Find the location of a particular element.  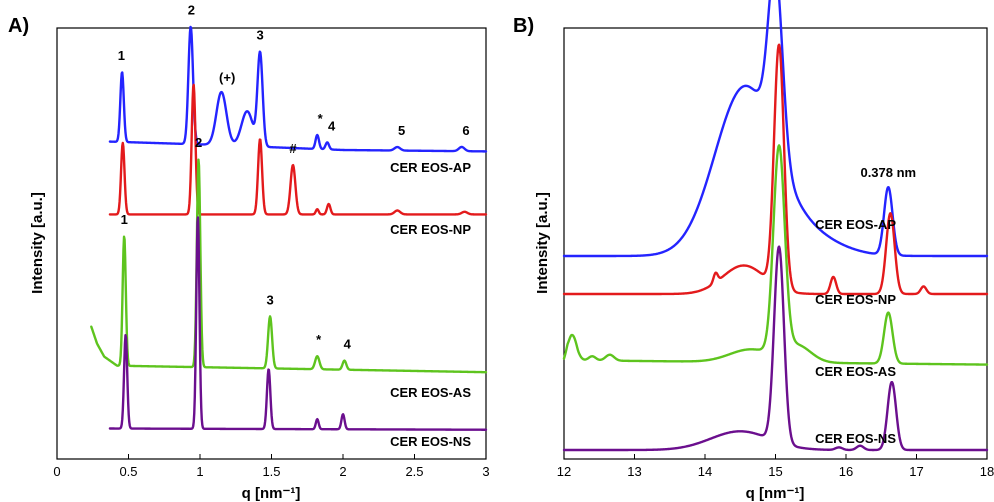

x-tick-label: 16 is located at coordinates (846, 471).